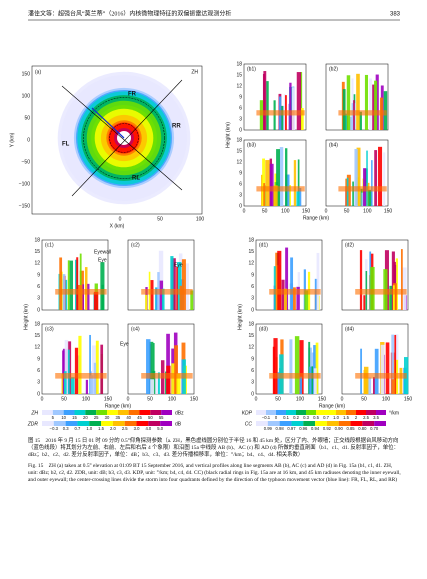 This screenshot has height=579, width=427. Describe the element at coordinates (63, 417) in the screenshot. I see `colorbar-tick: 10` at that location.